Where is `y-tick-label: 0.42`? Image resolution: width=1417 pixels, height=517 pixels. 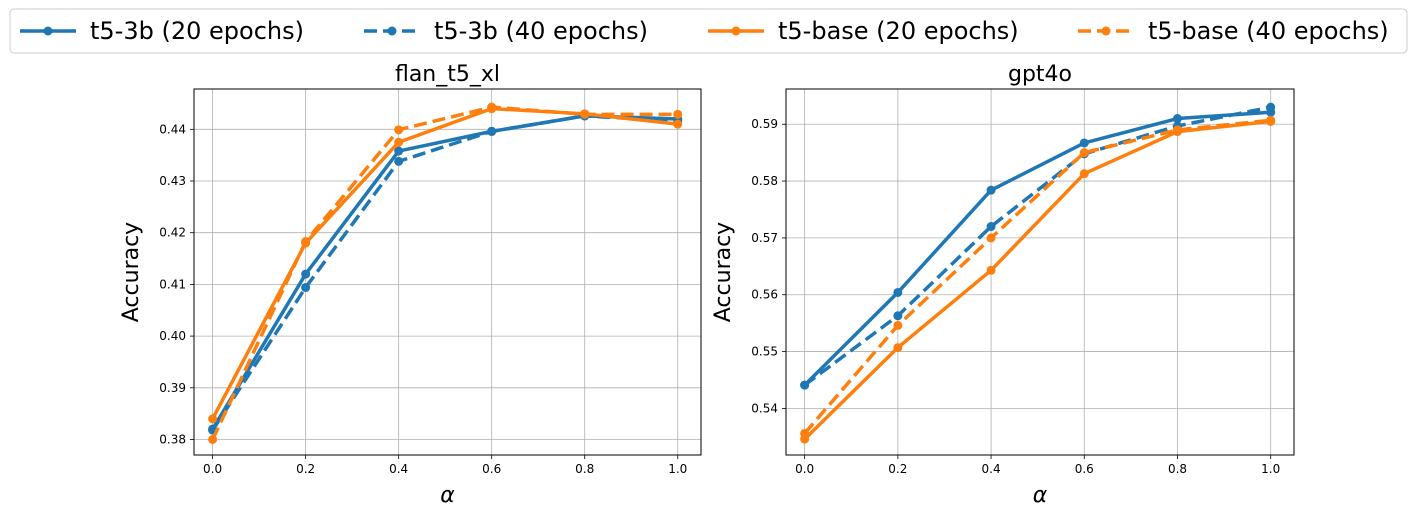
y-tick-label: 0.42 is located at coordinates (172, 233).